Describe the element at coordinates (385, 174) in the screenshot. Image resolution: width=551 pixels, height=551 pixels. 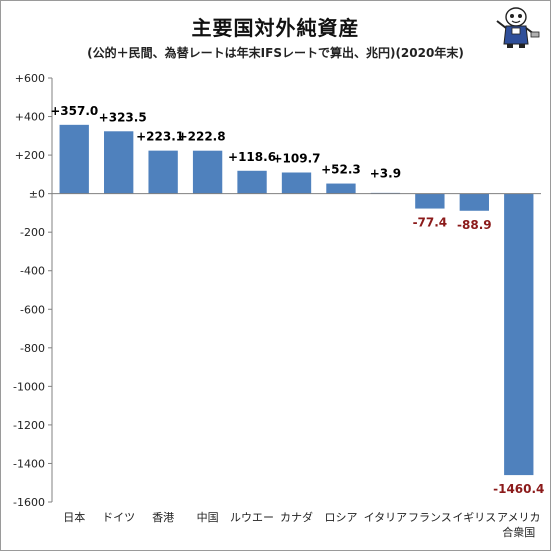
I see `data-label-7: +3.9` at that location.